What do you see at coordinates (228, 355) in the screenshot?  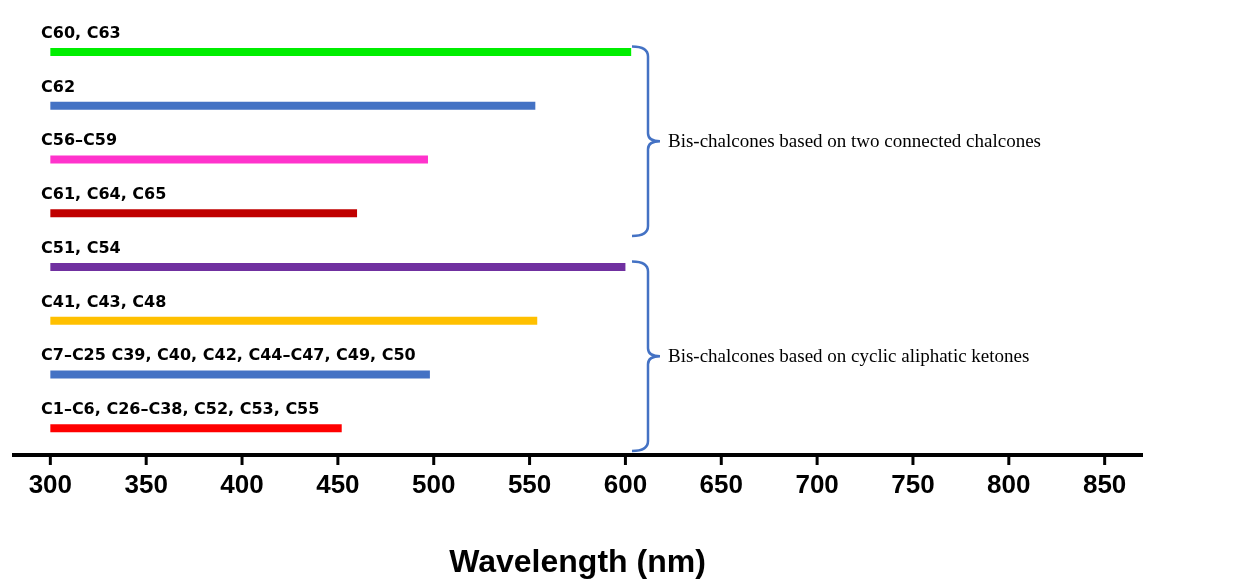 I see `y-tick-label: C7–C25 C39, C40, C42, C44–C47, C49, C50` at bounding box center [228, 355].